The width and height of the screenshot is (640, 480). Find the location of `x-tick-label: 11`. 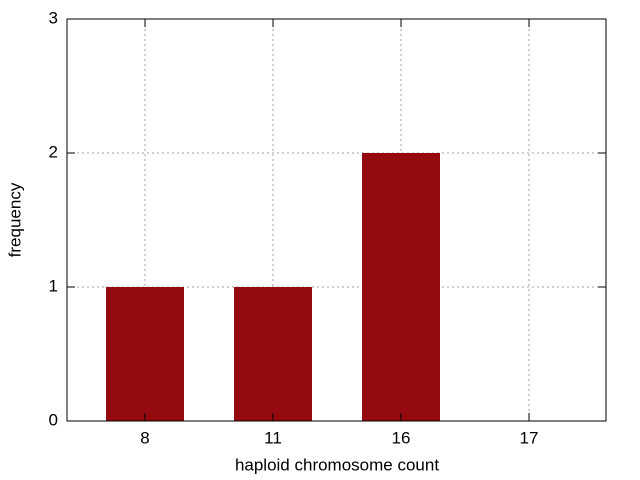

x-tick-label: 11 is located at coordinates (273, 437).